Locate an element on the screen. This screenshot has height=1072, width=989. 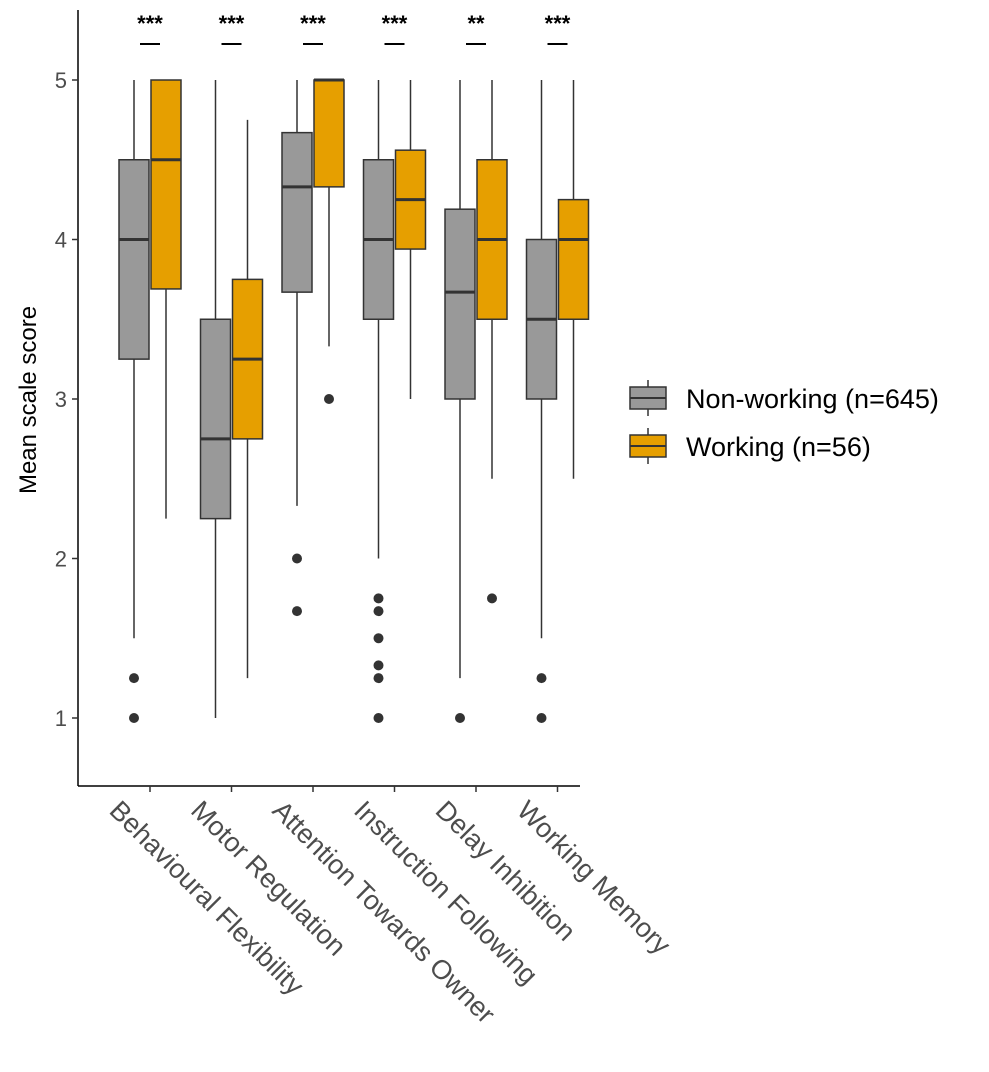
legend-label: Non-working (n=645) is located at coordinates (812, 399).